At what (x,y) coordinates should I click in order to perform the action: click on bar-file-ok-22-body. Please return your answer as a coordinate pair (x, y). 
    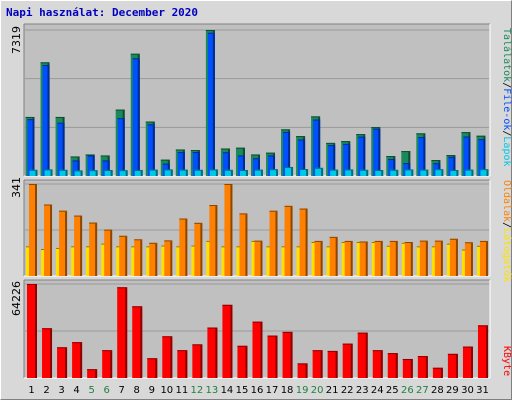
    Looking at the image, I should click on (347, 159).